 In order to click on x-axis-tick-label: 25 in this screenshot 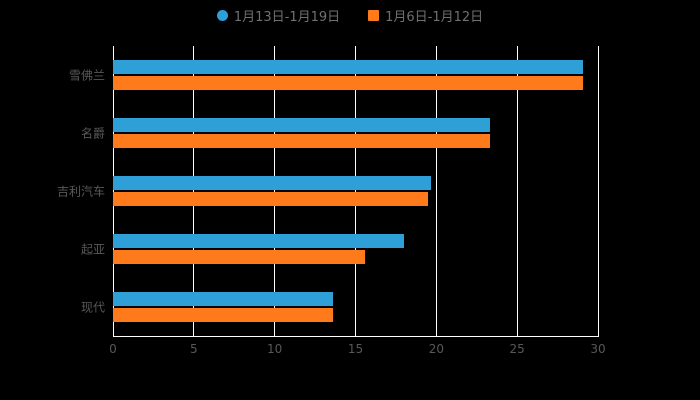, I will do `click(517, 349)`.